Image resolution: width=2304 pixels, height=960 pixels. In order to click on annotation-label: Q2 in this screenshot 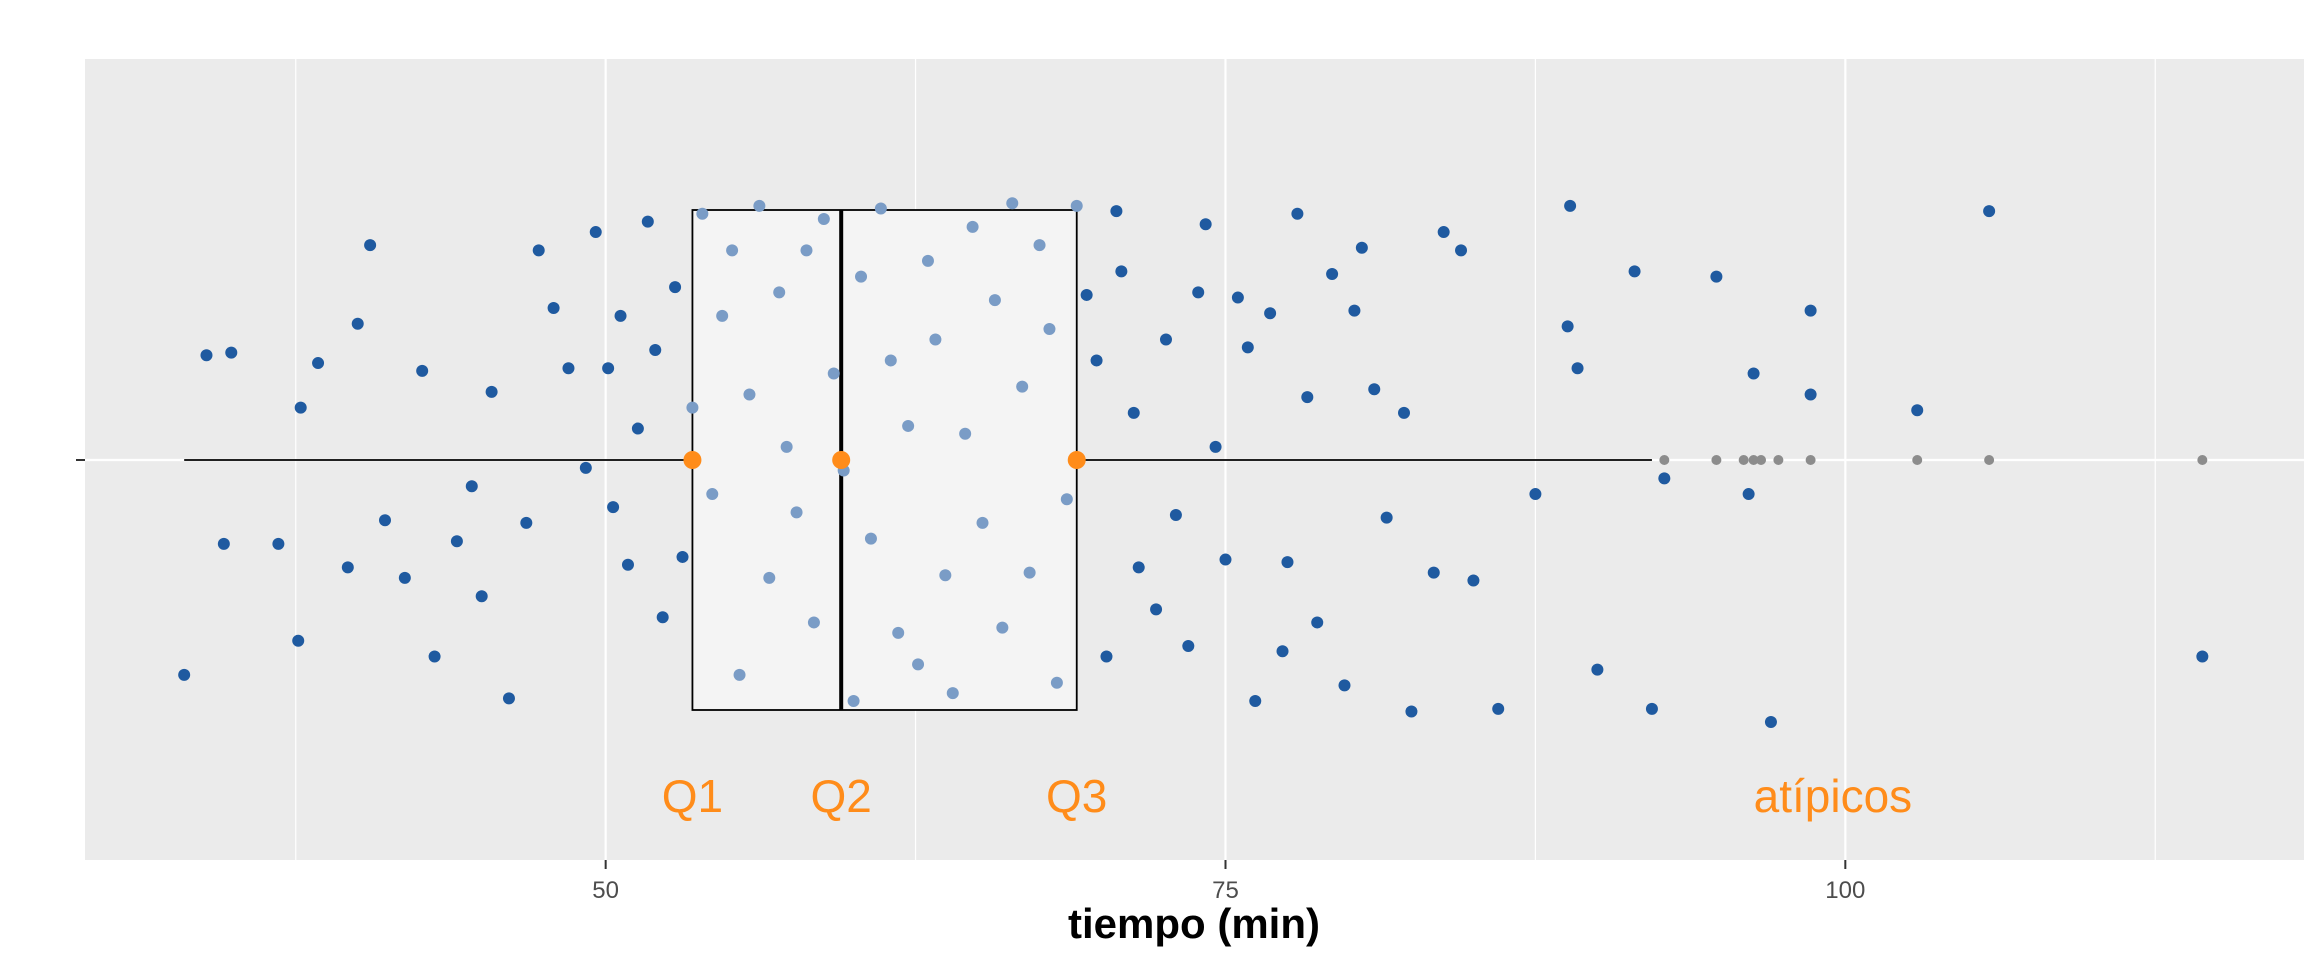, I will do `click(841, 796)`.